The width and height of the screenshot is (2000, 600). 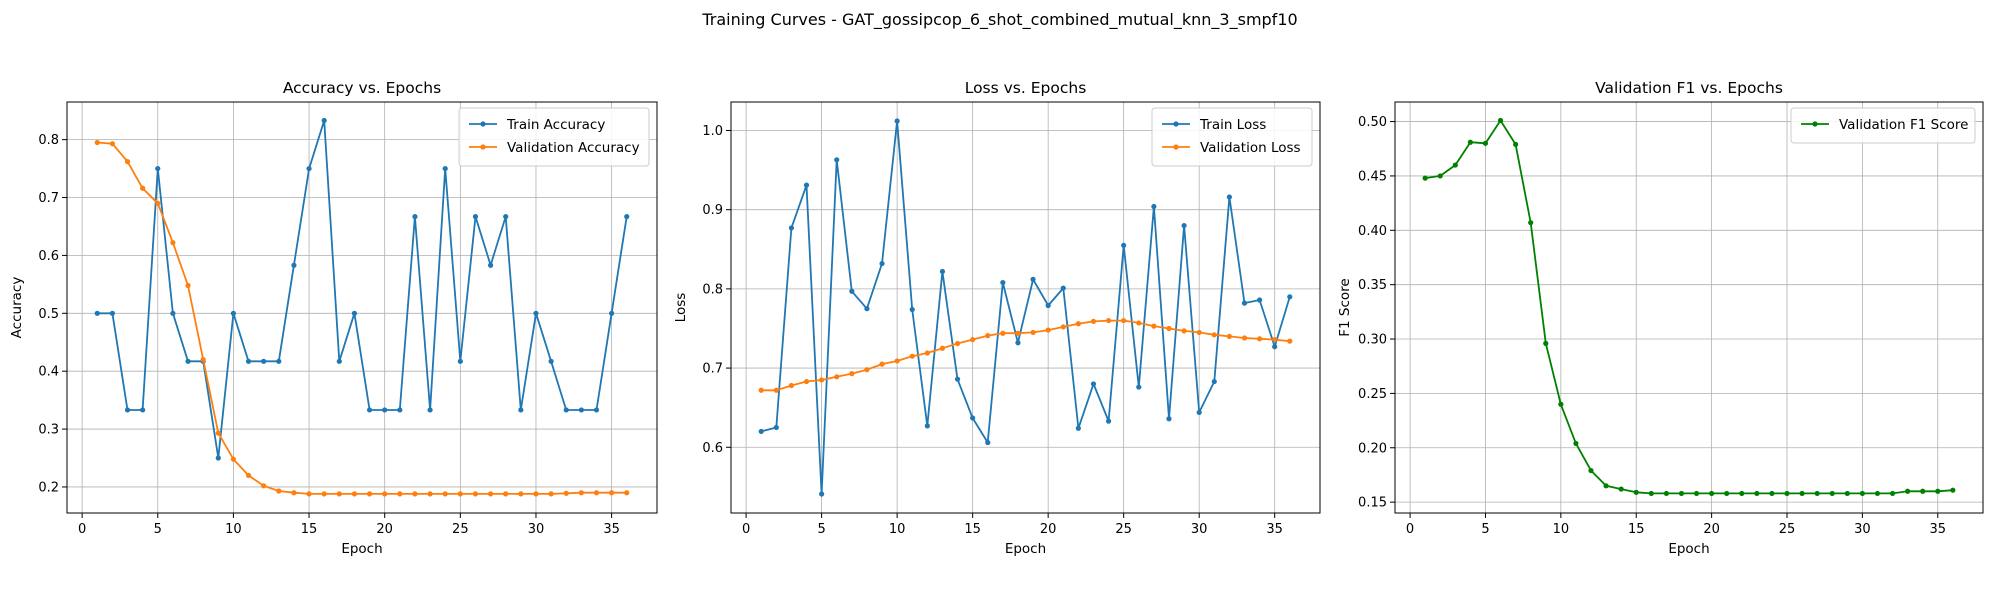 What do you see at coordinates (1372, 394) in the screenshot?
I see `y-tick-label: 0.25` at bounding box center [1372, 394].